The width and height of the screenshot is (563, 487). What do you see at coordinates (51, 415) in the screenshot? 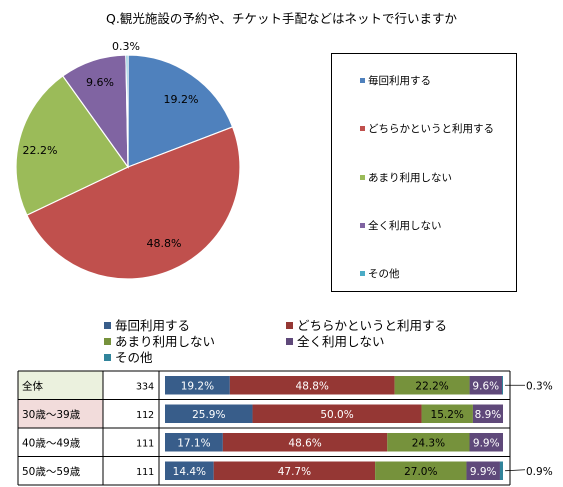
I see `row-label-1: 30歳～39歳` at bounding box center [51, 415].